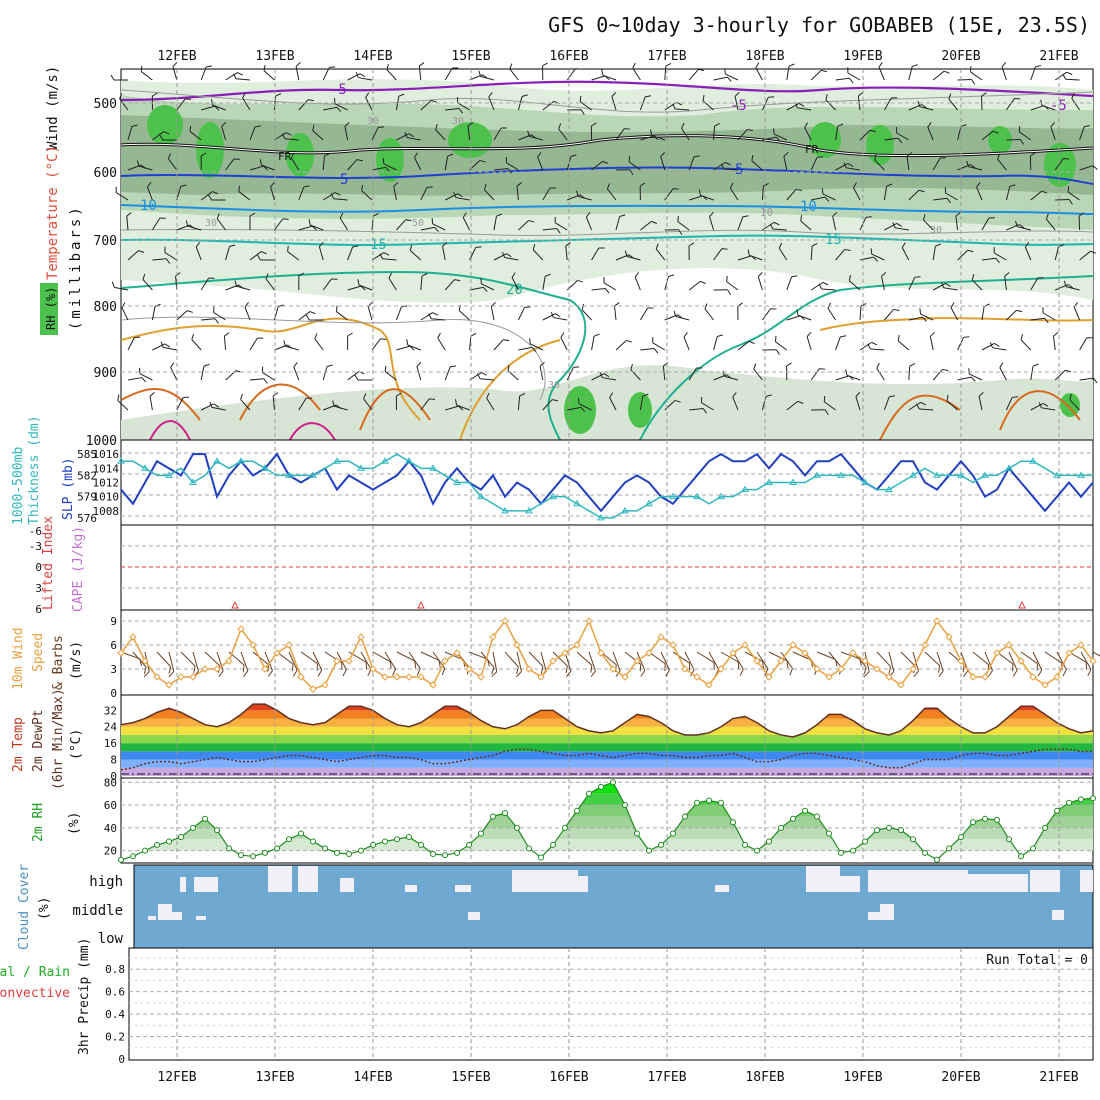 Image resolution: width=1100 pixels, height=1100 pixels. What do you see at coordinates (115, 1037) in the screenshot?
I see `precip-tick: 0.2` at bounding box center [115, 1037].